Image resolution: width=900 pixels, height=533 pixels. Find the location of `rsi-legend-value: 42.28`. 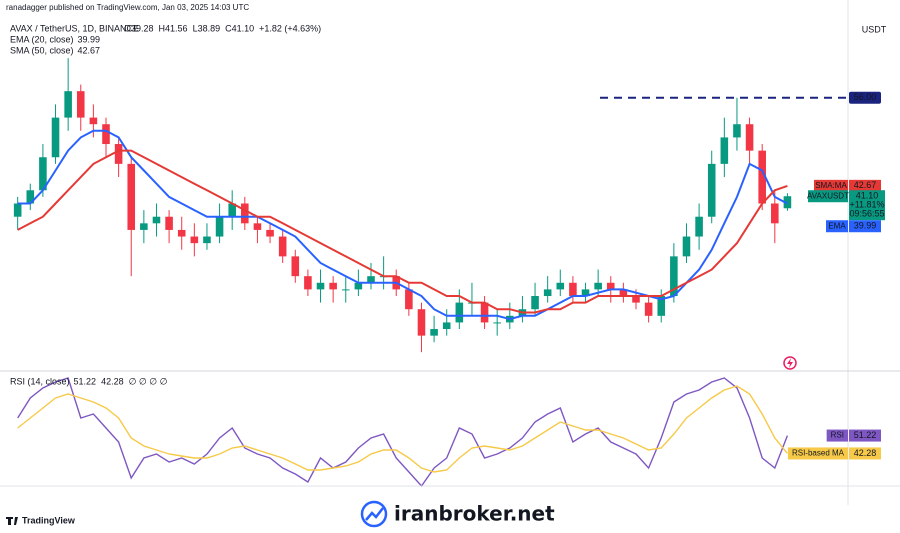

rsi-legend-value: 42.28 is located at coordinates (112, 381).